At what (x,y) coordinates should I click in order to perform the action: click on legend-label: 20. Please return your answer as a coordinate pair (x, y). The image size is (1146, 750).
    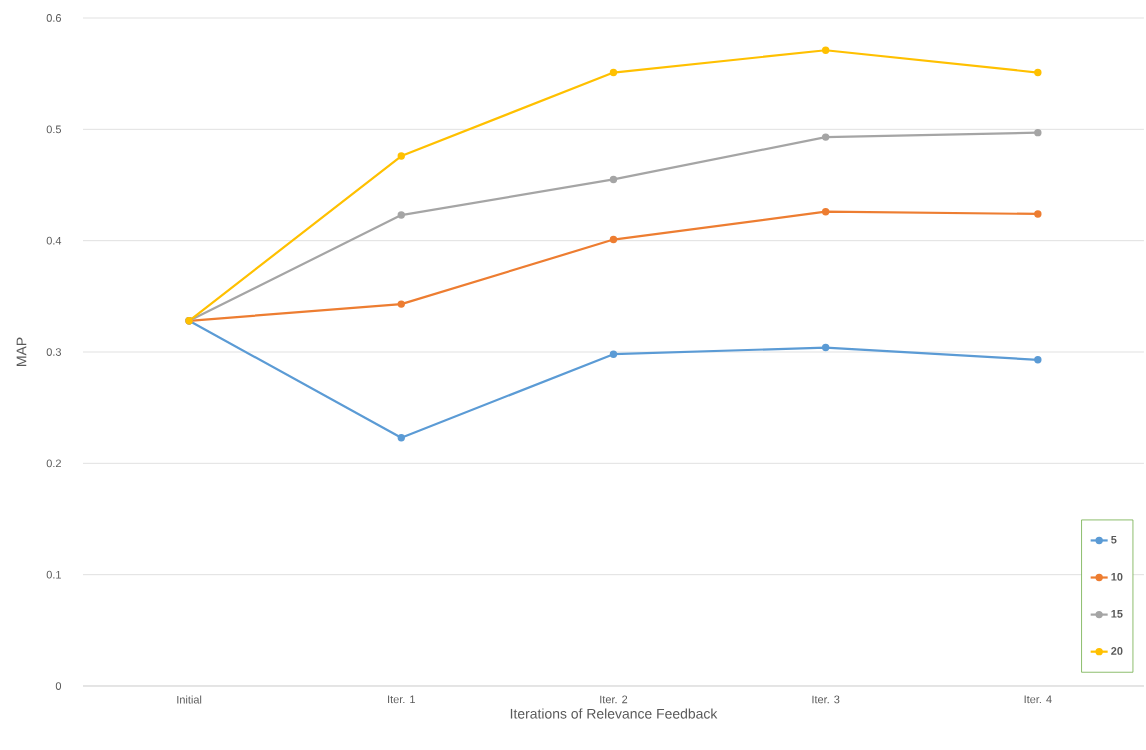
    Looking at the image, I should click on (1117, 651).